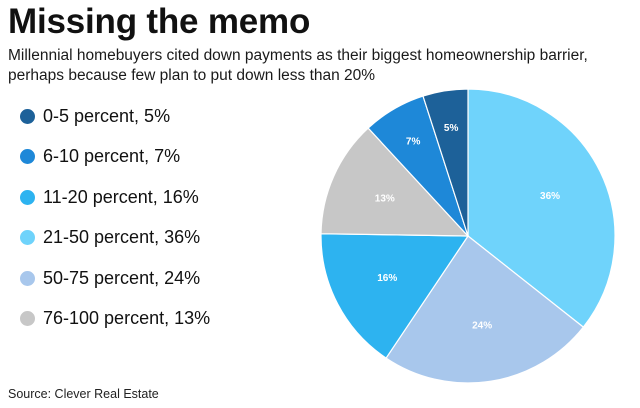 Image resolution: width=640 pixels, height=408 pixels. I want to click on legend-label: 0-5 percent, 5%, so click(107, 115).